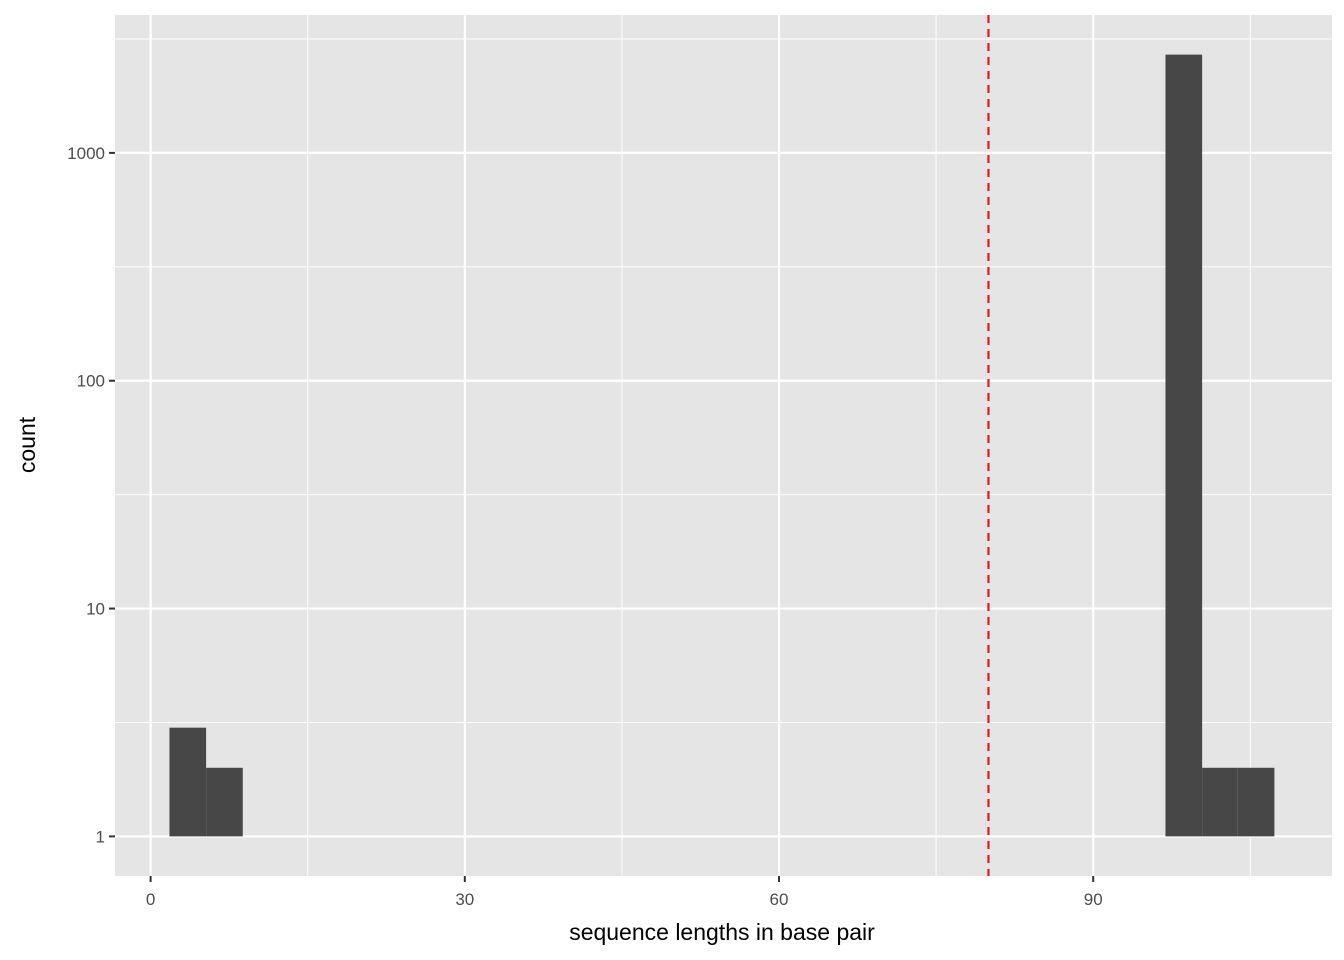 This screenshot has width=1344, height=960. What do you see at coordinates (1093, 899) in the screenshot?
I see `x-tick-label: 90` at bounding box center [1093, 899].